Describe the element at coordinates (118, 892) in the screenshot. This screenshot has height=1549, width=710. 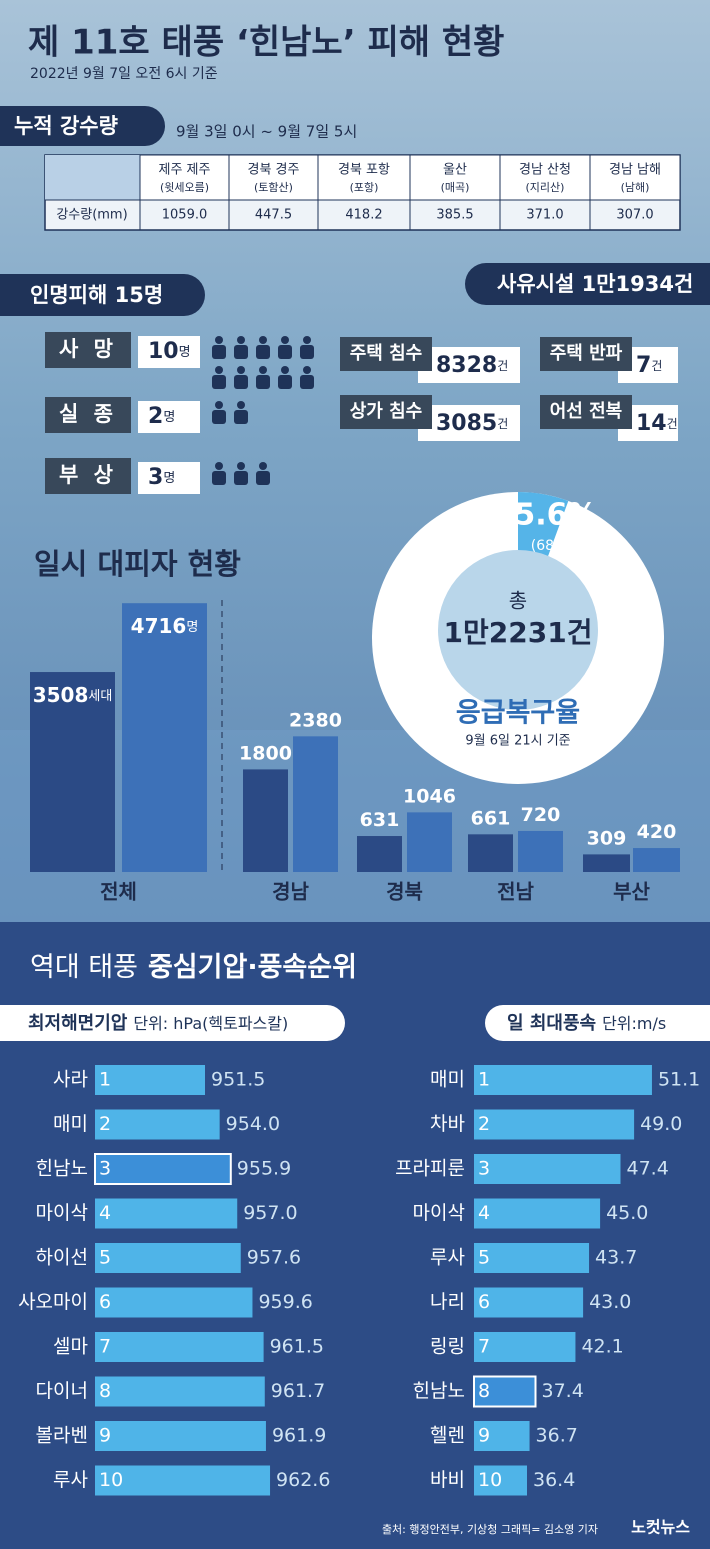
I see `region-label: 전체` at that location.